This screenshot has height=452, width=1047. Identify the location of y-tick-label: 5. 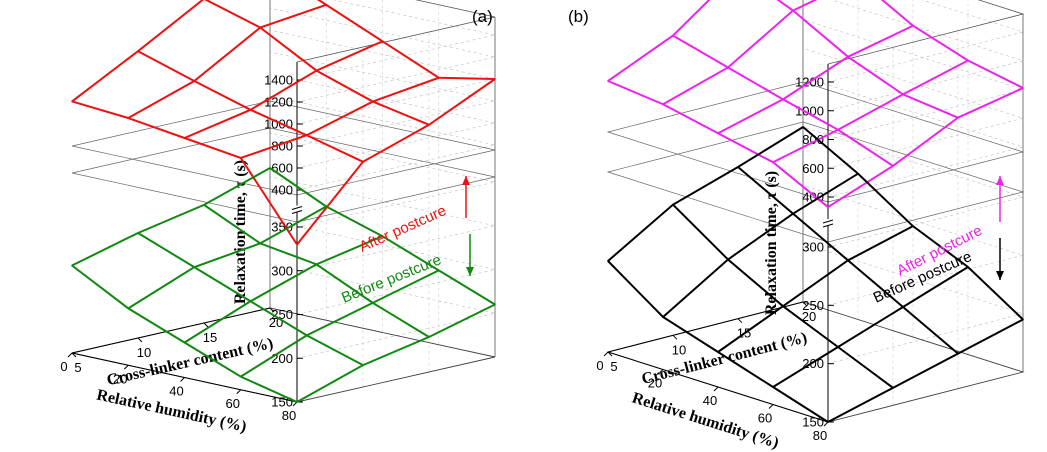
(77, 367).